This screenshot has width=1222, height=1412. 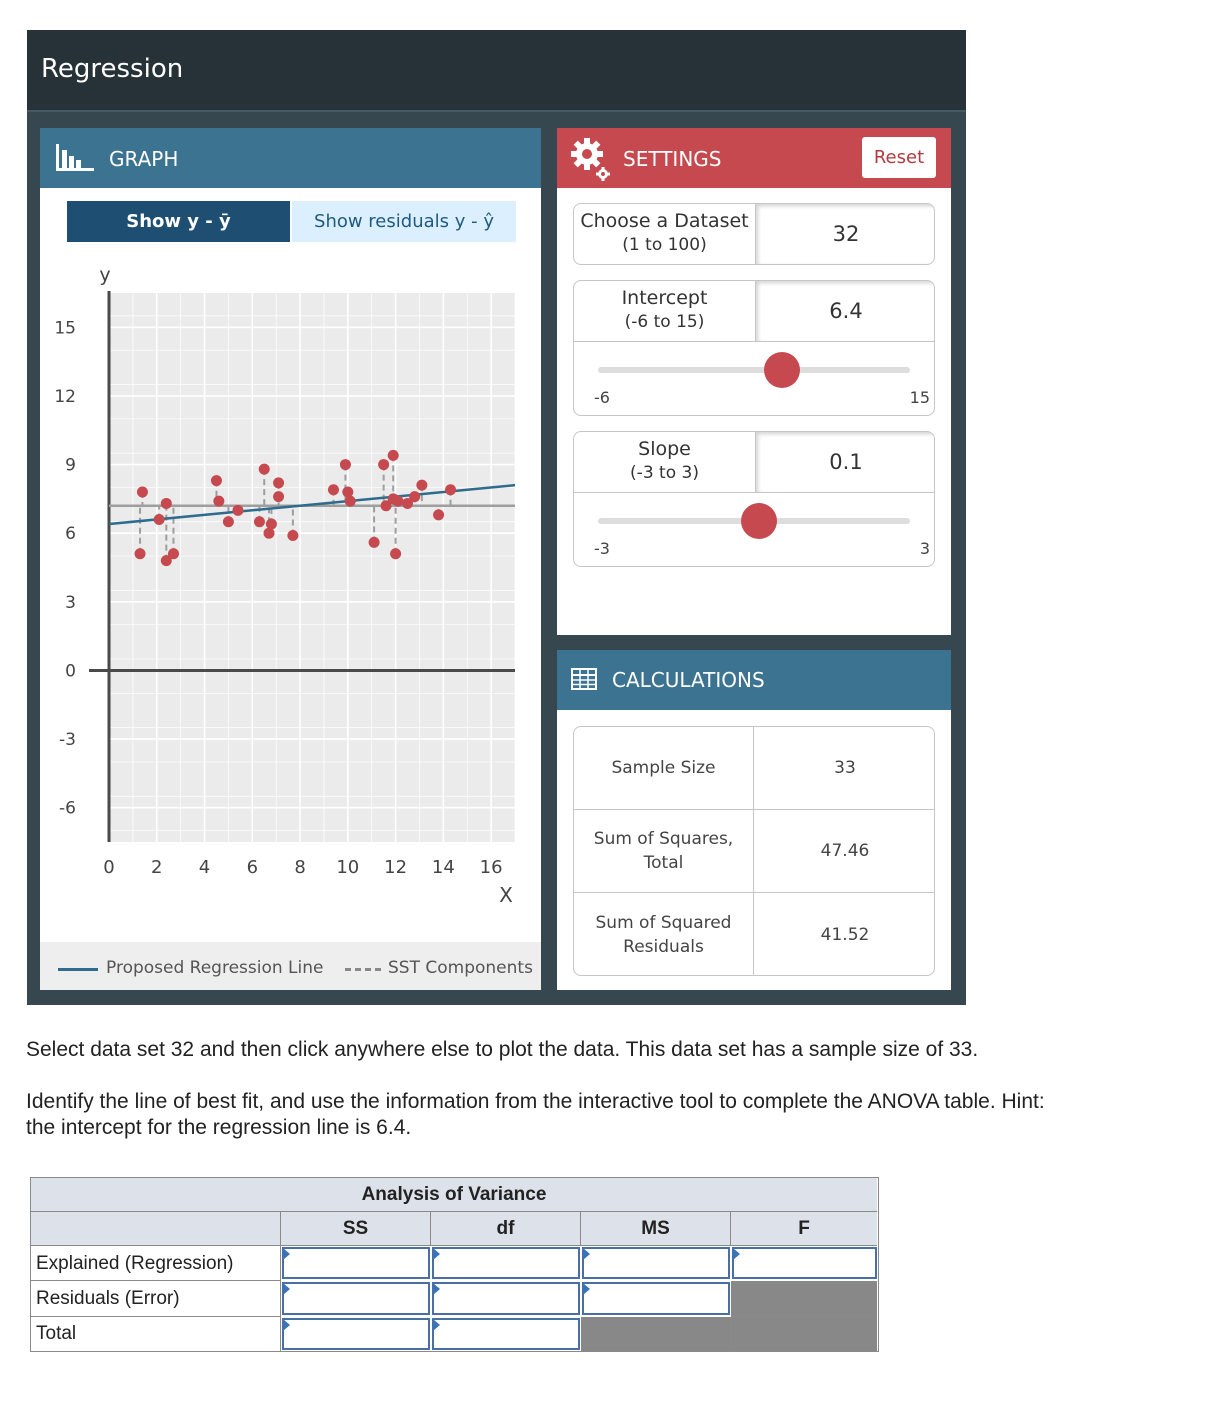 What do you see at coordinates (804, 1263) in the screenshot?
I see `input-explained-f` at bounding box center [804, 1263].